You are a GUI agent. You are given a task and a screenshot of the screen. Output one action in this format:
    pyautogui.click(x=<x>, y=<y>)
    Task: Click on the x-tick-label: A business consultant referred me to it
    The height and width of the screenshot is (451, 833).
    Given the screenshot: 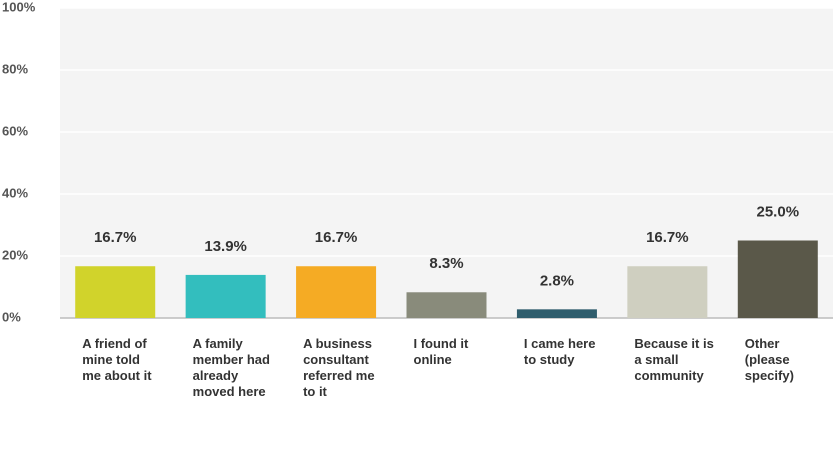 What is the action you would take?
    pyautogui.click(x=339, y=367)
    